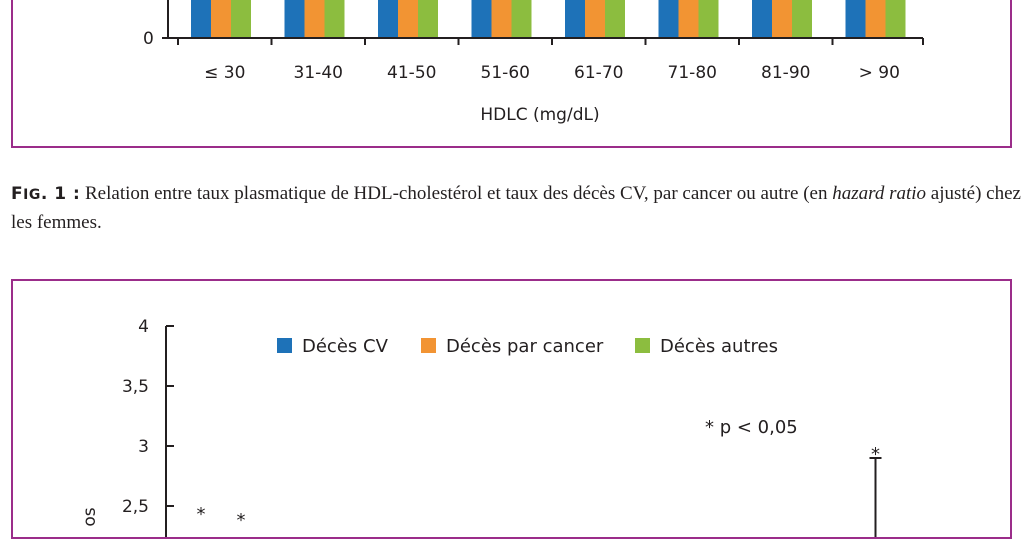 The image size is (1024, 539). I want to click on legend-label: Décès CV, so click(345, 346).